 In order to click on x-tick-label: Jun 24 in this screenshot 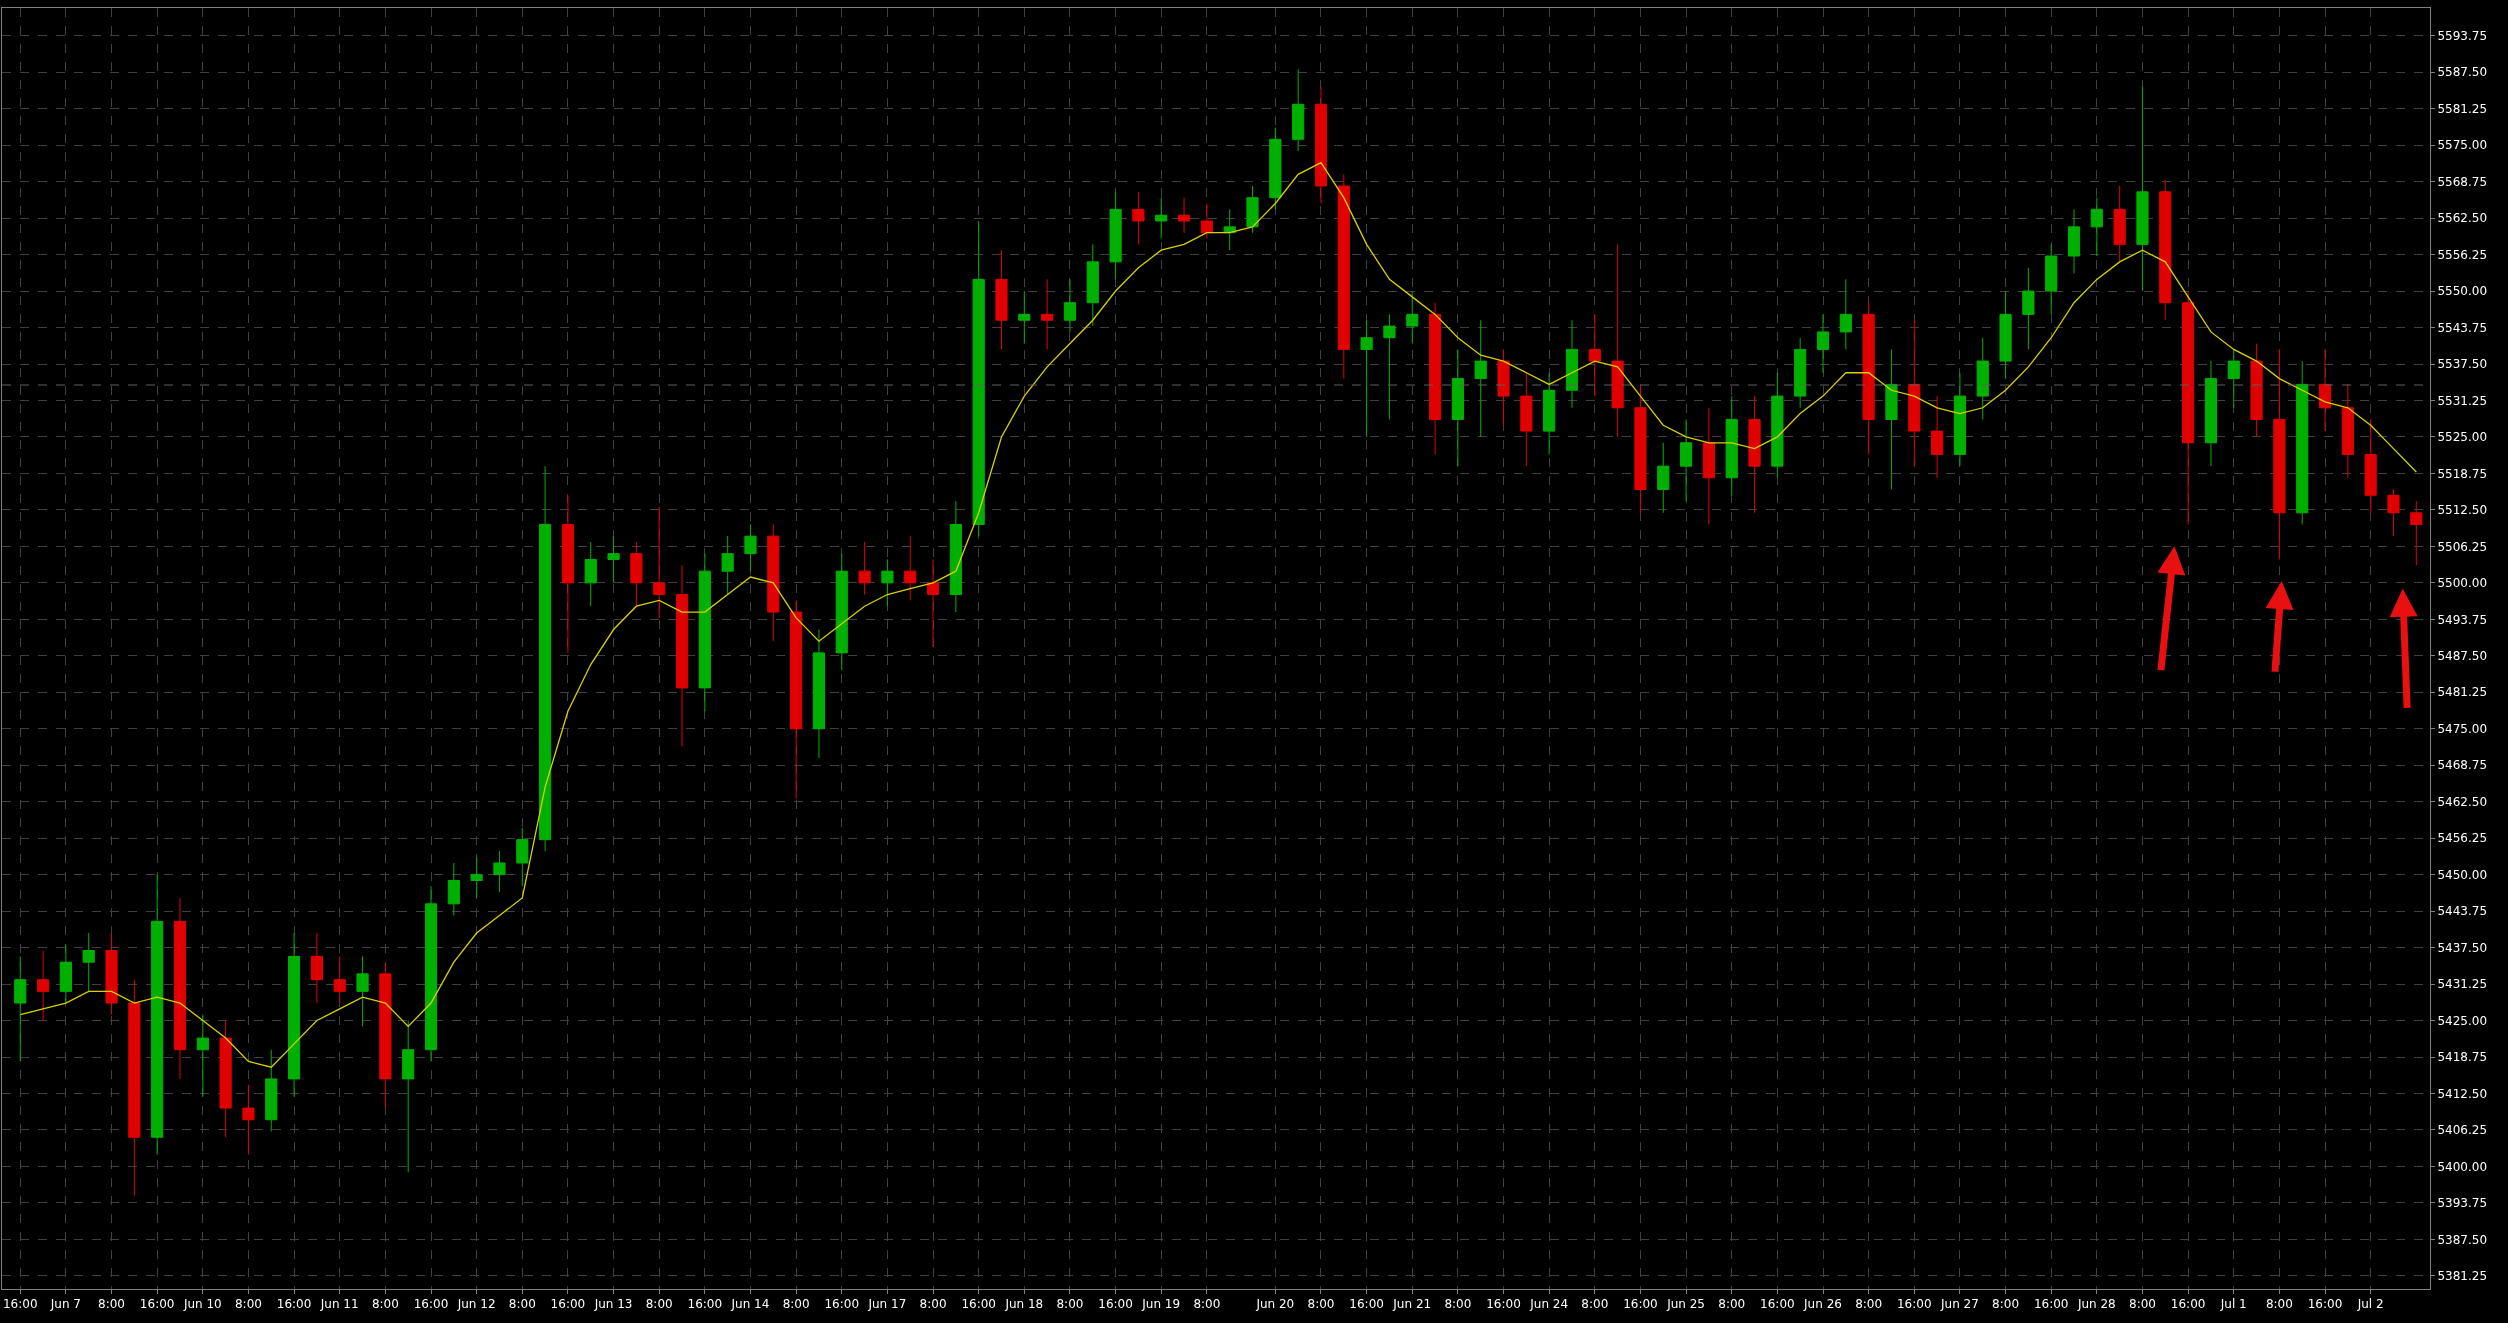, I will do `click(1549, 1304)`.